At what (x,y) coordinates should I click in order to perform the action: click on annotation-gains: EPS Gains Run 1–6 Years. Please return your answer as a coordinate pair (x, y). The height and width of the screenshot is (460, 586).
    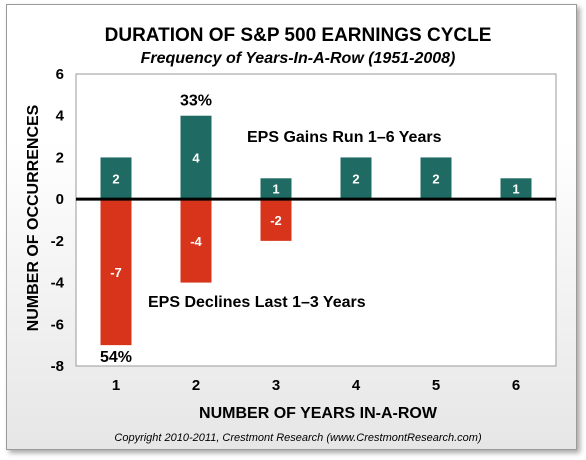
    Looking at the image, I should click on (344, 137).